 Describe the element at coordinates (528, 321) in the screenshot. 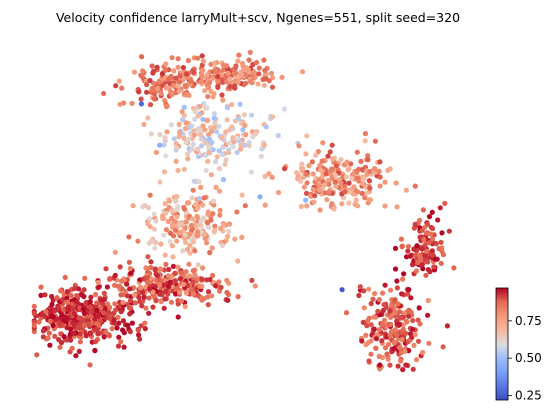

I see `colorbar-tick-label: 0.75` at that location.